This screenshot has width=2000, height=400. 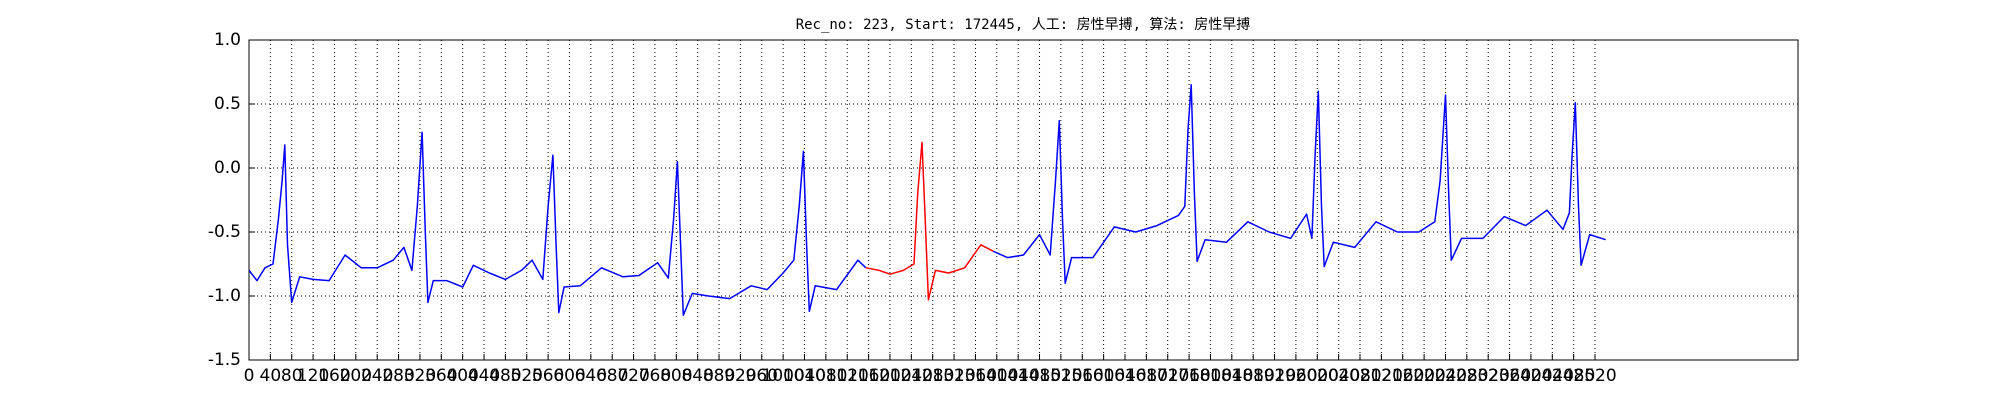 What do you see at coordinates (356, 376) in the screenshot?
I see `x-tick-label: 200` at bounding box center [356, 376].